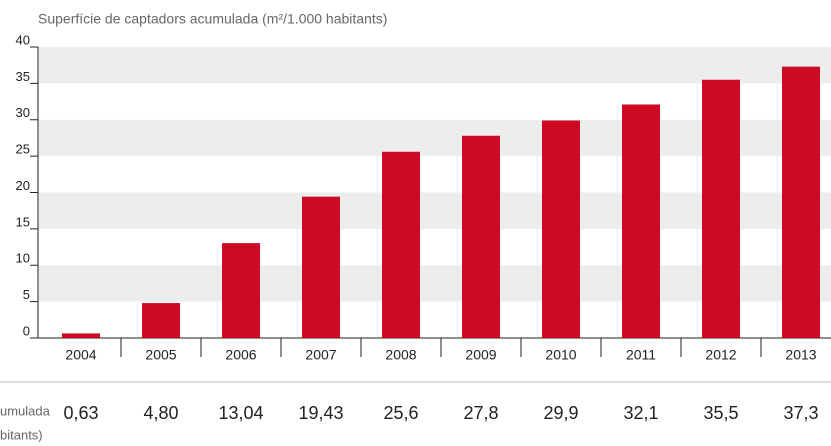  What do you see at coordinates (26, 294) in the screenshot?
I see `y-tick-label: 5` at bounding box center [26, 294].